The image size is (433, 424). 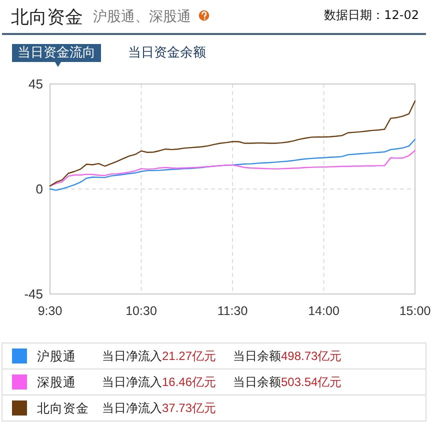 What do you see at coordinates (39, 189) in the screenshot?
I see `y-tick-label: 0` at bounding box center [39, 189].